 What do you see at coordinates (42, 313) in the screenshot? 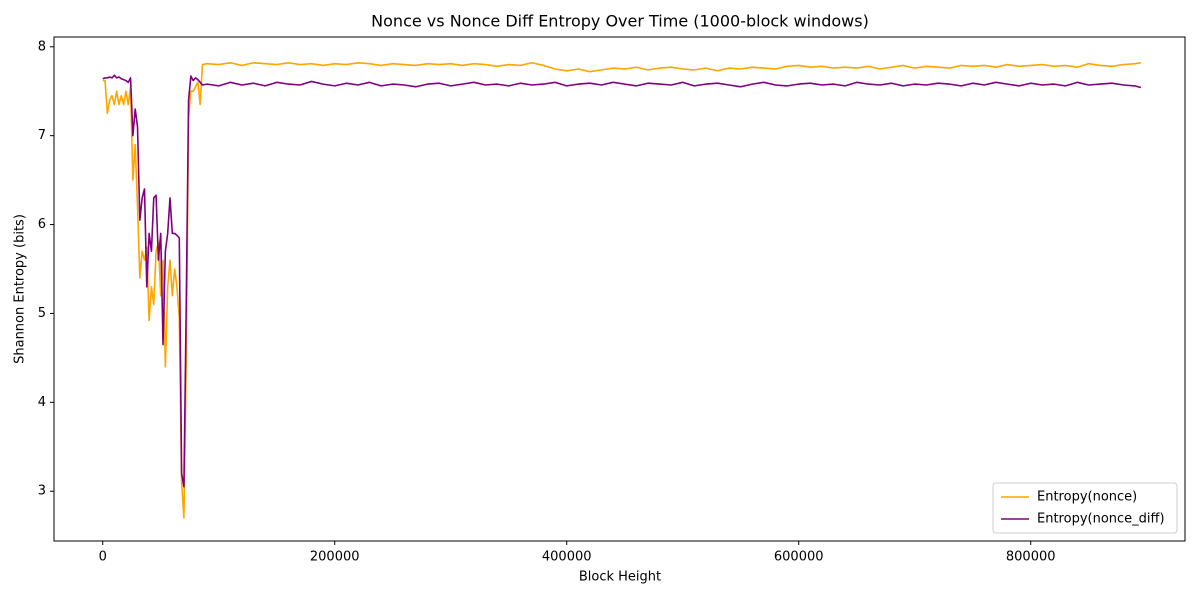
I see `y-tick-label: 5` at bounding box center [42, 313].